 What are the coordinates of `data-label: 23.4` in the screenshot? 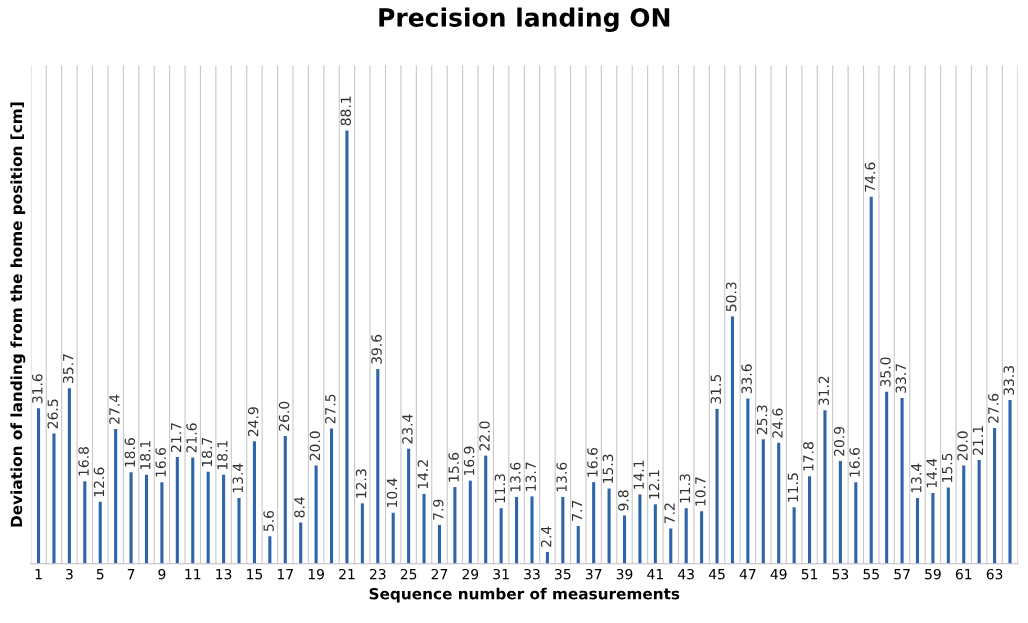 It's located at (407, 429).